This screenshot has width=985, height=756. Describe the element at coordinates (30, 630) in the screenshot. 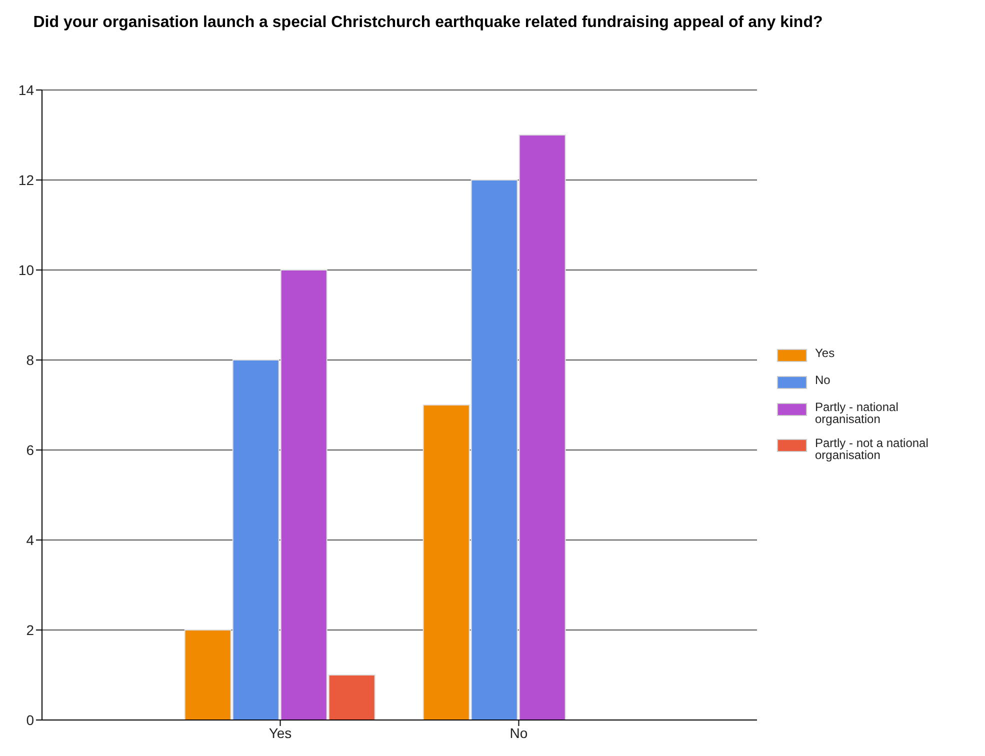

I see `y-tick-label: 2` at that location.